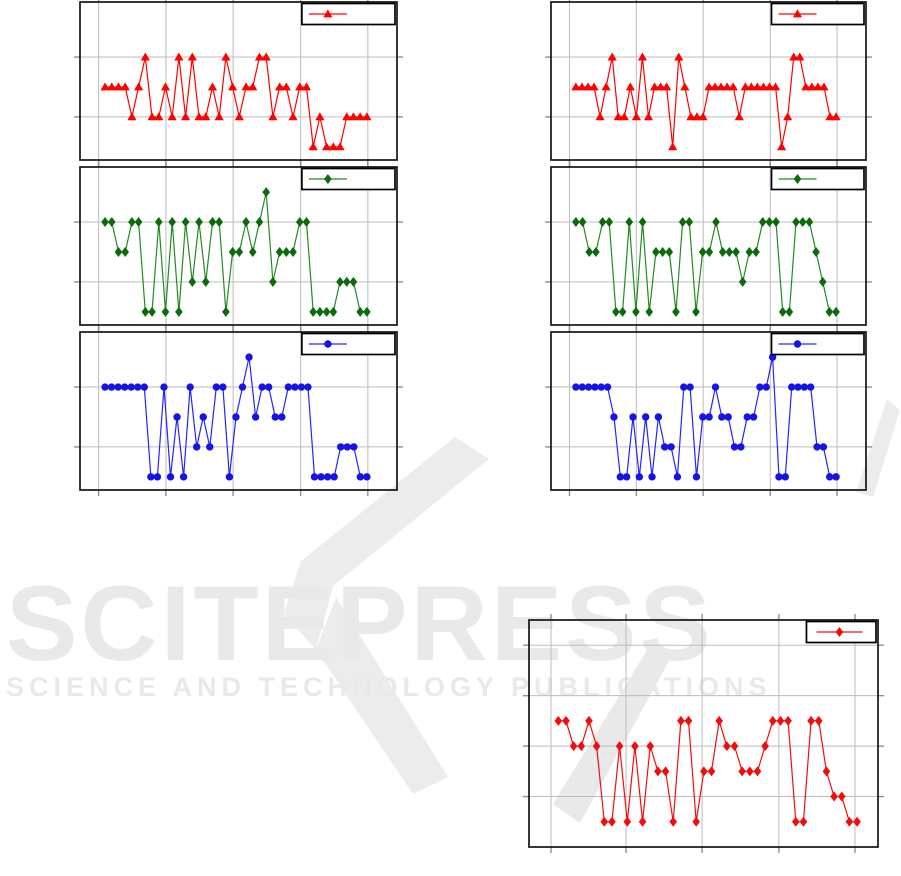  I want to click on bottom-center-red-diamond-series-plot, so click(703, 733).